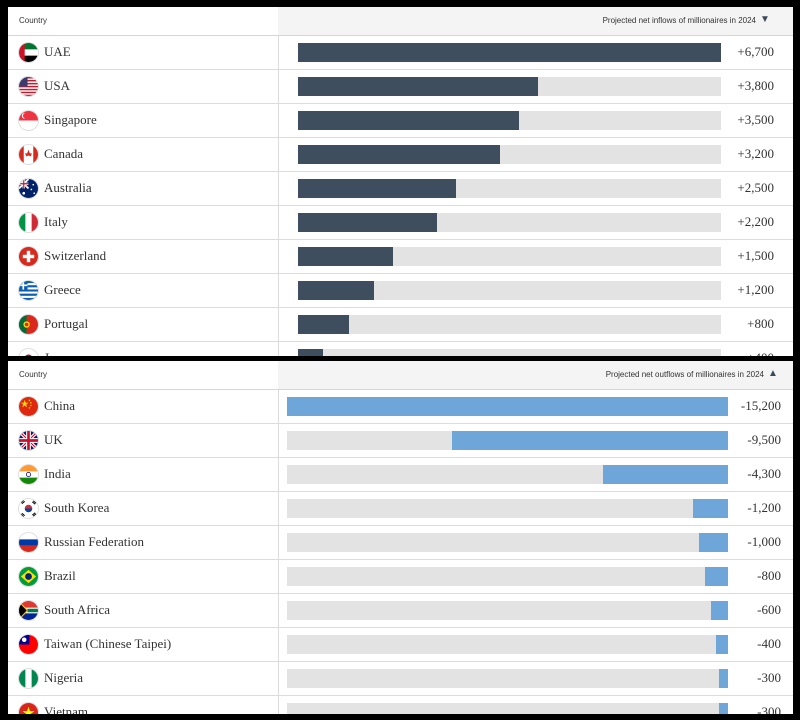  Describe the element at coordinates (75, 255) in the screenshot. I see `country-name: Switzerland` at that location.